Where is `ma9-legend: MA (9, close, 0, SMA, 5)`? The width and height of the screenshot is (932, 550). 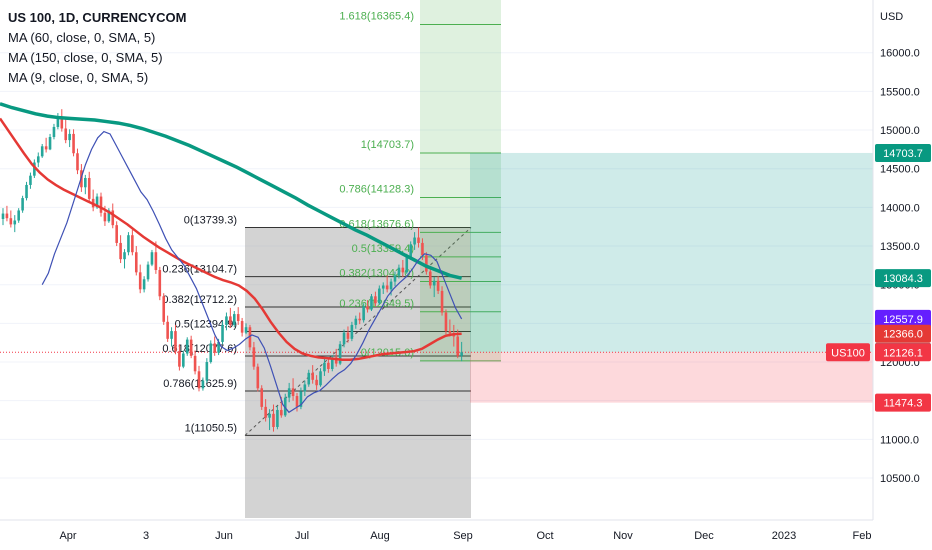 ma9-legend: MA (9, close, 0, SMA, 5) is located at coordinates (78, 77).